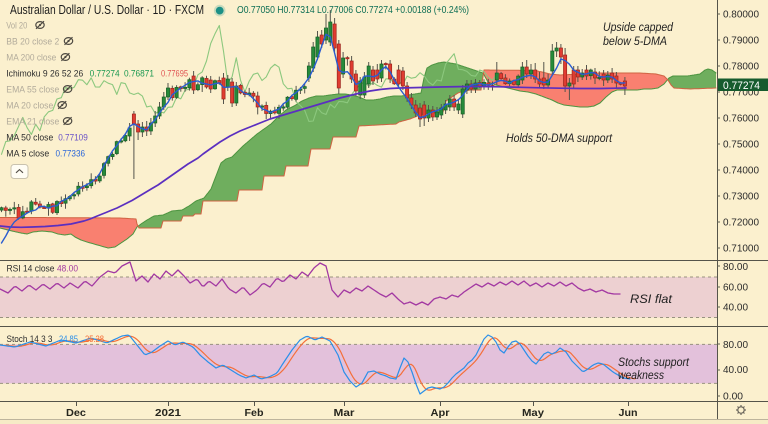 The image size is (768, 424). I want to click on svg-text: 0.00, so click(733, 397).